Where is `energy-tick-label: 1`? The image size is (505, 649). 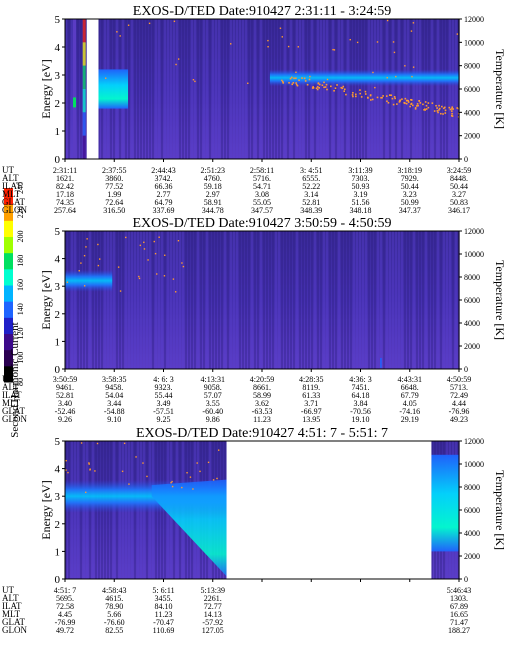
energy-tick-label: 1 is located at coordinates (58, 132).